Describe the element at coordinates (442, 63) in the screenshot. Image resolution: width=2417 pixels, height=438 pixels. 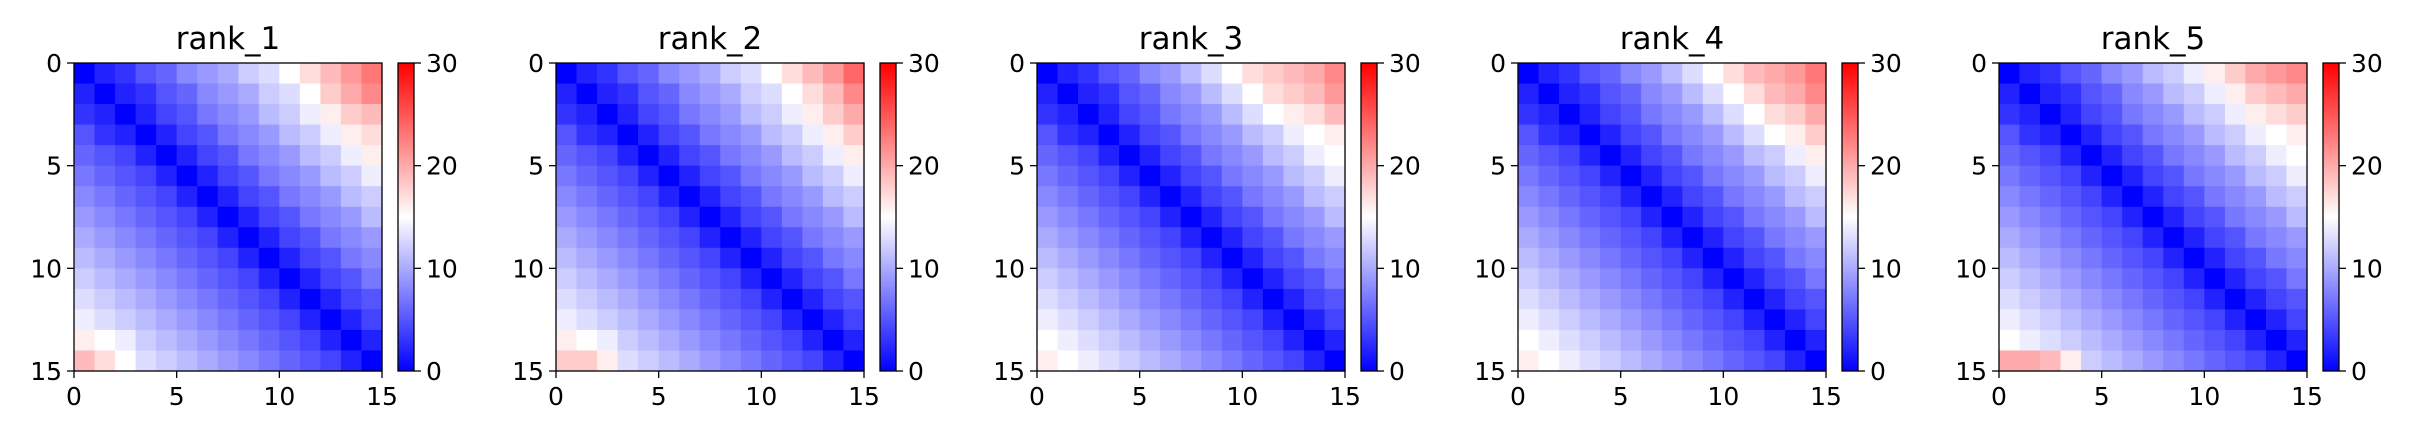
I see `colorbar-tick-label: 30` at that location.